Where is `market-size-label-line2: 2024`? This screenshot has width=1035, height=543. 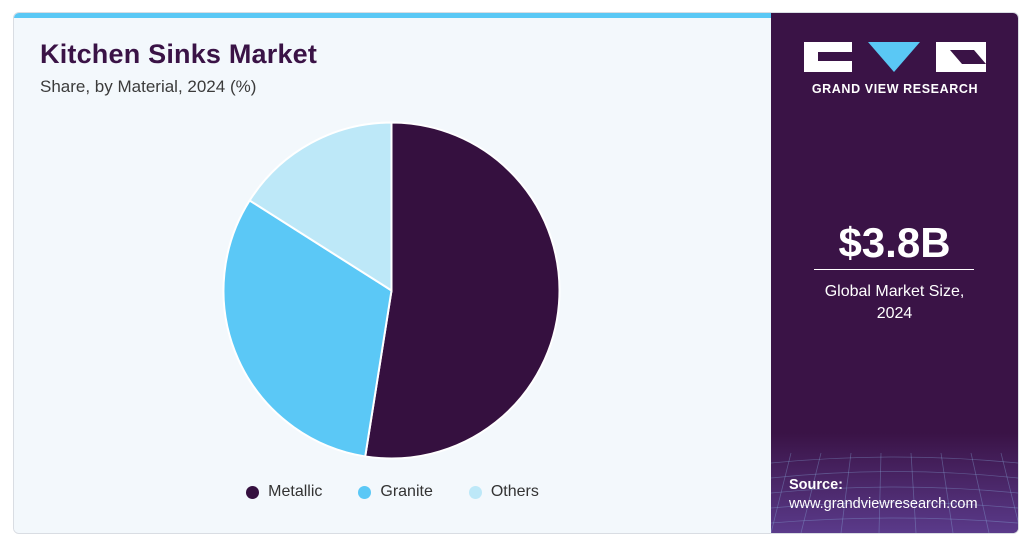 market-size-label-line2: 2024 is located at coordinates (894, 313).